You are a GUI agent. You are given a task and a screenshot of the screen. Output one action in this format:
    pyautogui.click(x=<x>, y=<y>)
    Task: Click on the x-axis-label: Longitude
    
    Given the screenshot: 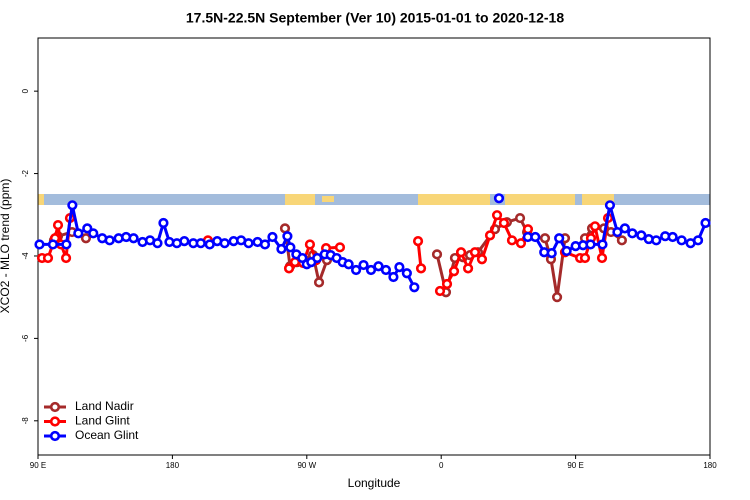 What is the action you would take?
    pyautogui.click(x=374, y=483)
    